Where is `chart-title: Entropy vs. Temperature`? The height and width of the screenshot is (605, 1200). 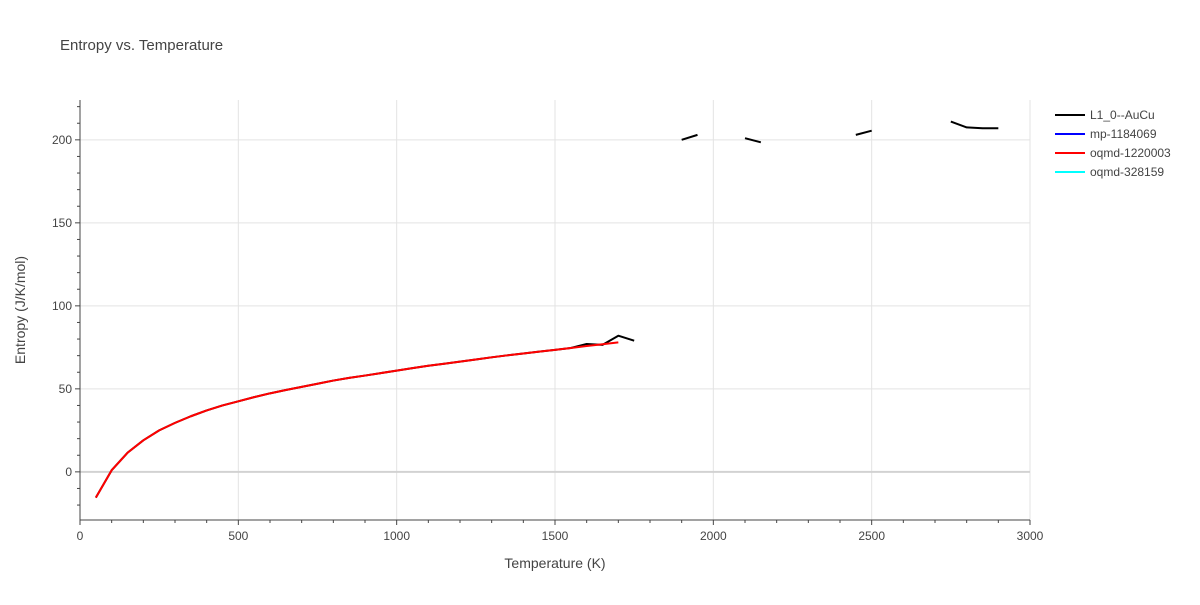 chart-title: Entropy vs. Temperature is located at coordinates (141, 45).